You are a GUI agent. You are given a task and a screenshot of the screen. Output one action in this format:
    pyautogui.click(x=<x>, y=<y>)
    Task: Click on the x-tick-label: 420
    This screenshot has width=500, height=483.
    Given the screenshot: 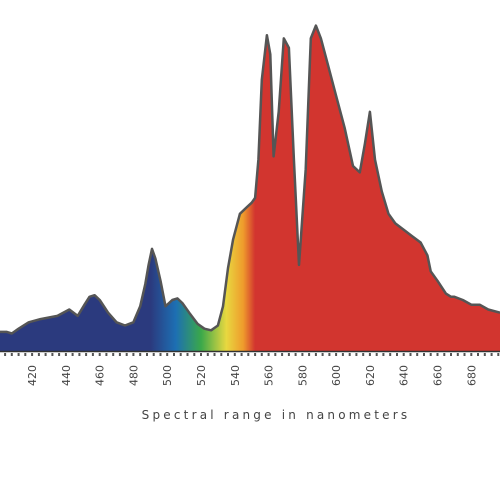 What is the action you would take?
    pyautogui.click(x=32, y=375)
    